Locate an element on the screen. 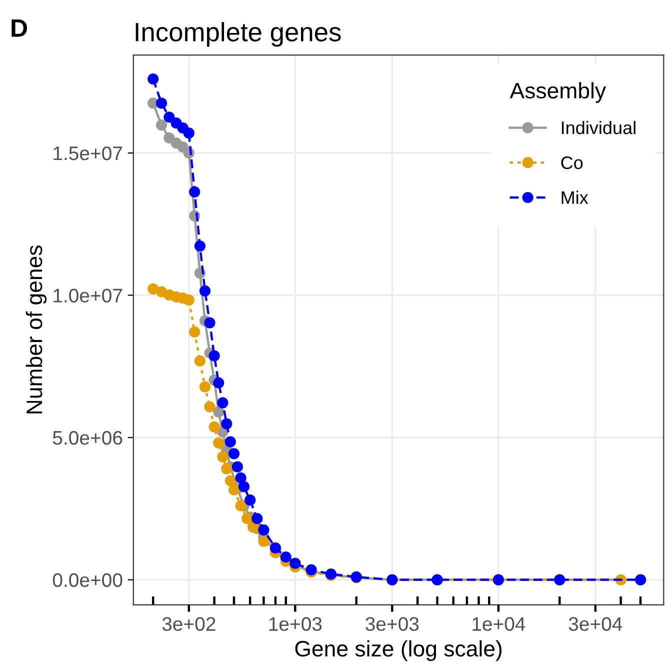  y-tick-label: 1.5e+07 is located at coordinates (88, 153).